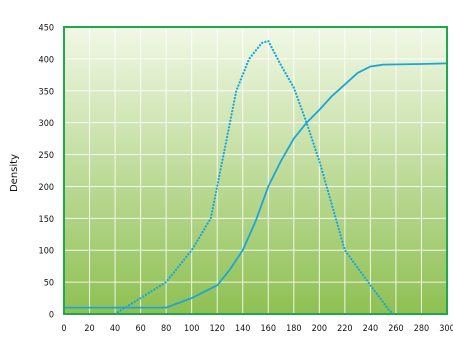 The height and width of the screenshot is (341, 453). Describe the element at coordinates (268, 329) in the screenshot. I see `x-tick-label: 160` at that location.